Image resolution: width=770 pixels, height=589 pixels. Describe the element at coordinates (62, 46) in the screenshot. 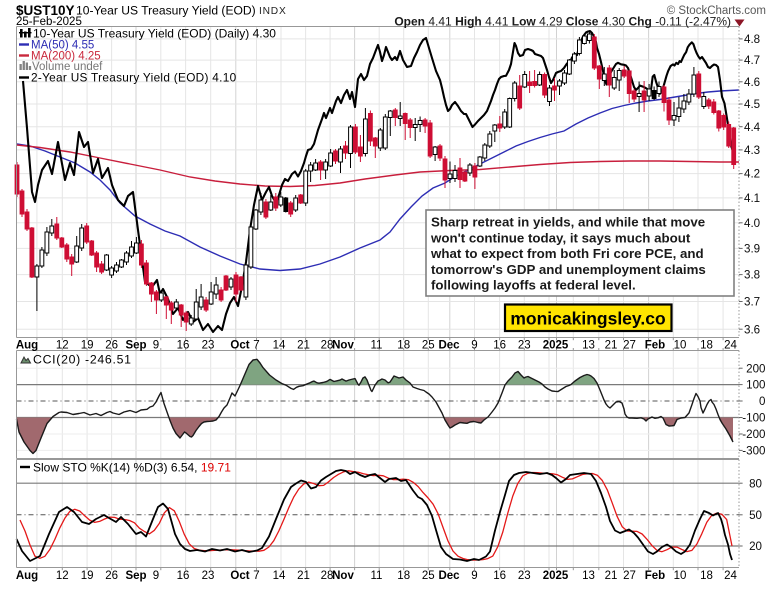

I see `svg-text: MA(50) 4.55` at that location.